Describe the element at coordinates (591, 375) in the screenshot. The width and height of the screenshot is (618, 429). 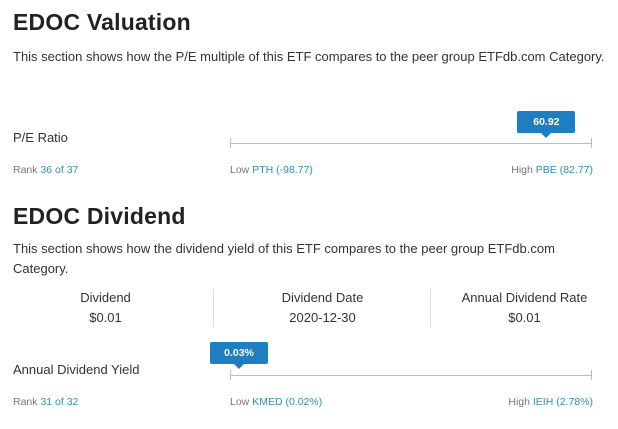
I see `yield-track-end` at that location.